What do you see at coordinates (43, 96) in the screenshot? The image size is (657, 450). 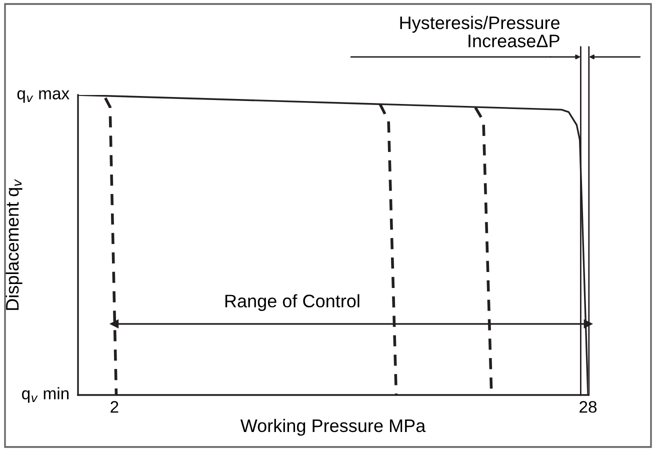 I see `text: q$_{v}$ max` at bounding box center [43, 96].